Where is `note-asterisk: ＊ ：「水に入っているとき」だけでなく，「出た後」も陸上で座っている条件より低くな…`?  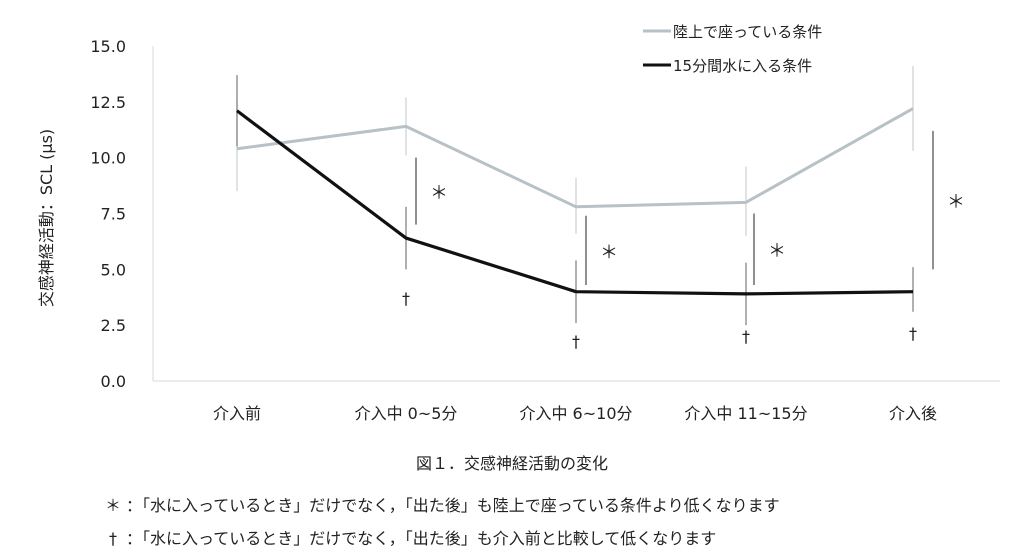 note-asterisk: ＊ ：「水に入っているとき」だけでなく，「出た後」も陸上で座っている条件より低くな… is located at coordinates (440, 504).